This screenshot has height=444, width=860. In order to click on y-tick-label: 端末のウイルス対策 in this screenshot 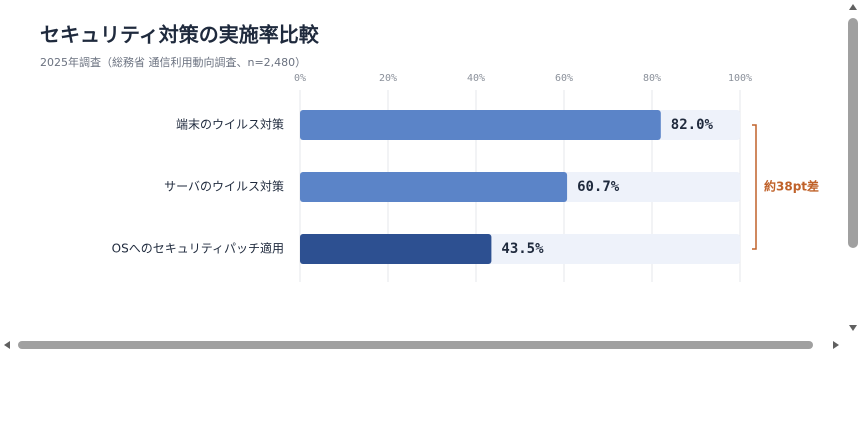, I will do `click(230, 125)`.